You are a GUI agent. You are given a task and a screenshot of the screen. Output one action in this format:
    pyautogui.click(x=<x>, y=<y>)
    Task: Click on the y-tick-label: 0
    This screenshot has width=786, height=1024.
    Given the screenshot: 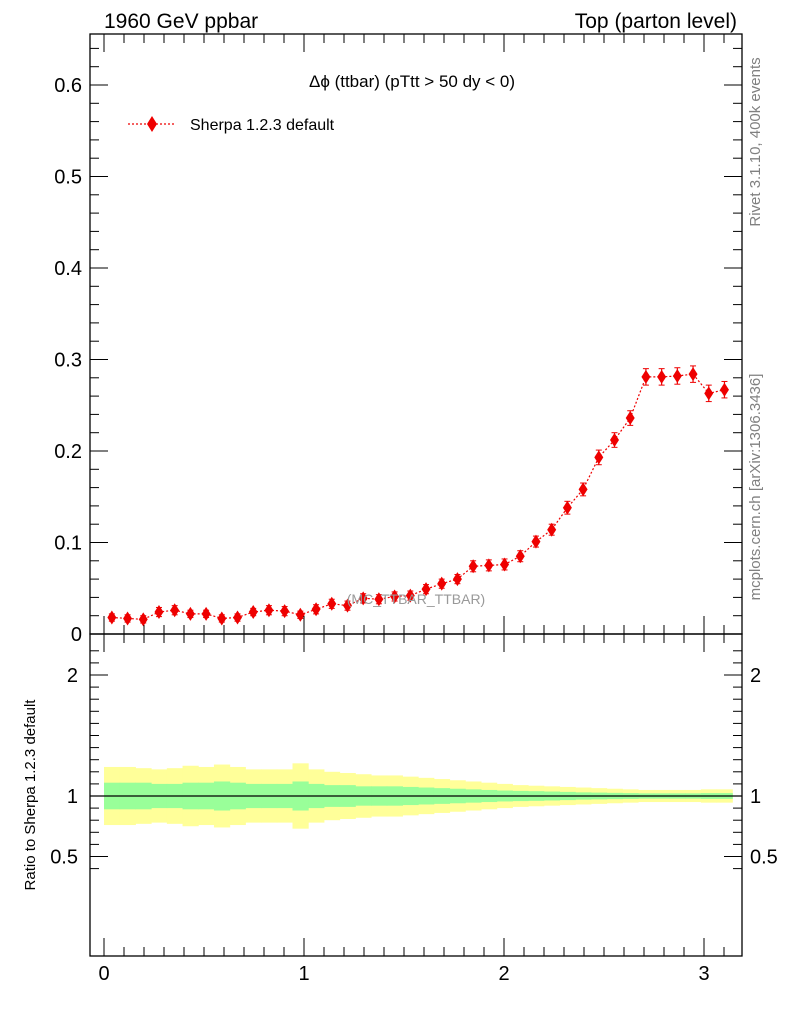 What is the action you would take?
    pyautogui.click(x=76, y=635)
    